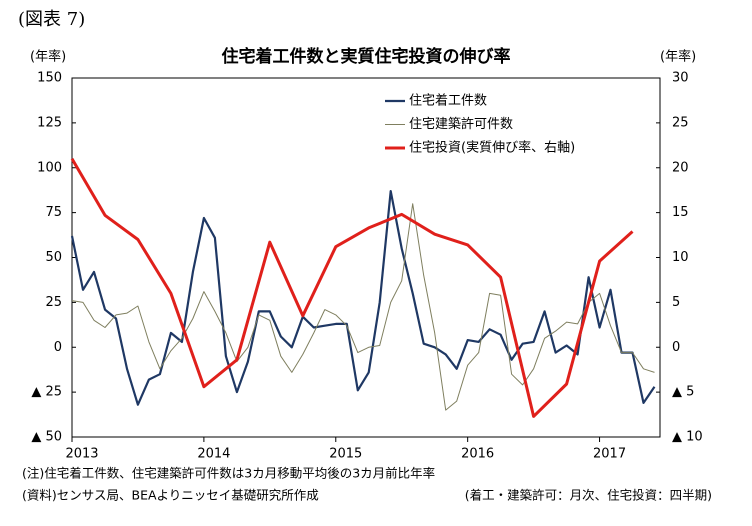 The width and height of the screenshot is (752, 526). Describe the element at coordinates (345, 454) in the screenshot. I see `x-tick-label: 2015` at that location.